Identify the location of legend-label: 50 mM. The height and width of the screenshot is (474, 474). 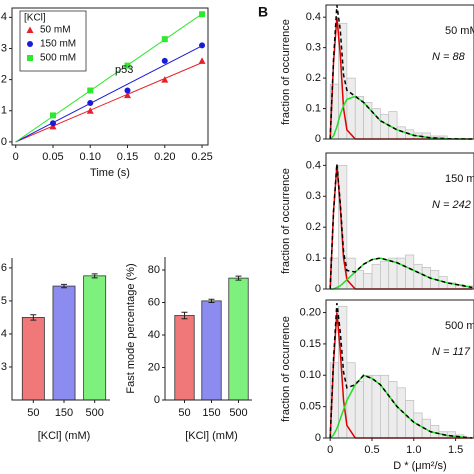
(55, 30).